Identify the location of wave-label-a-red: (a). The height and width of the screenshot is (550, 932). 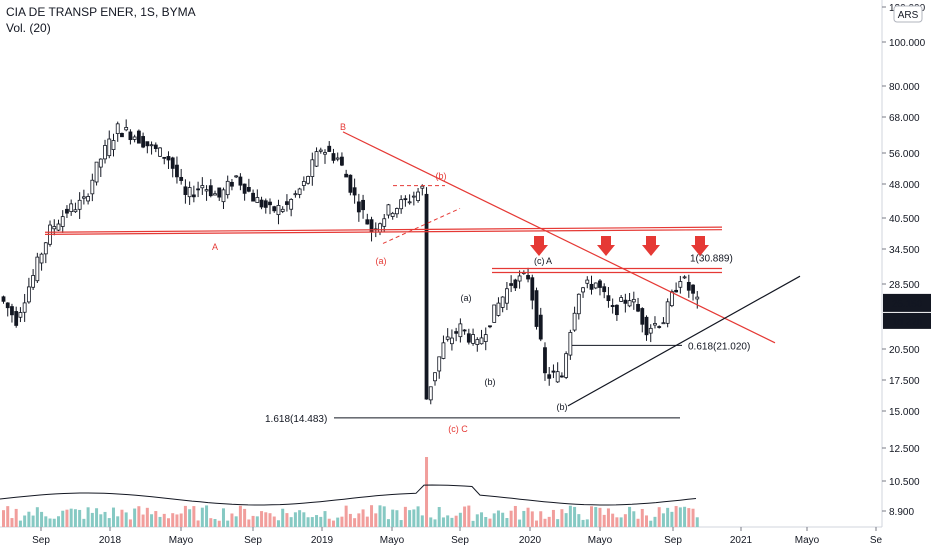
(381, 261).